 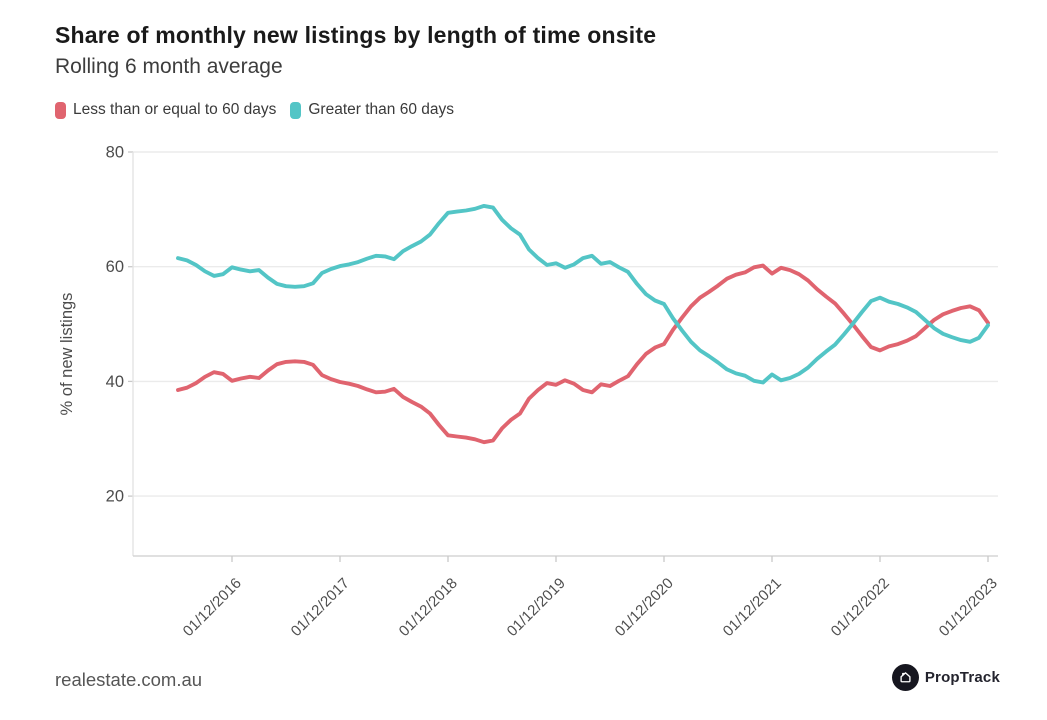 I want to click on footer-site-label: realestate.com.au, so click(x=129, y=679).